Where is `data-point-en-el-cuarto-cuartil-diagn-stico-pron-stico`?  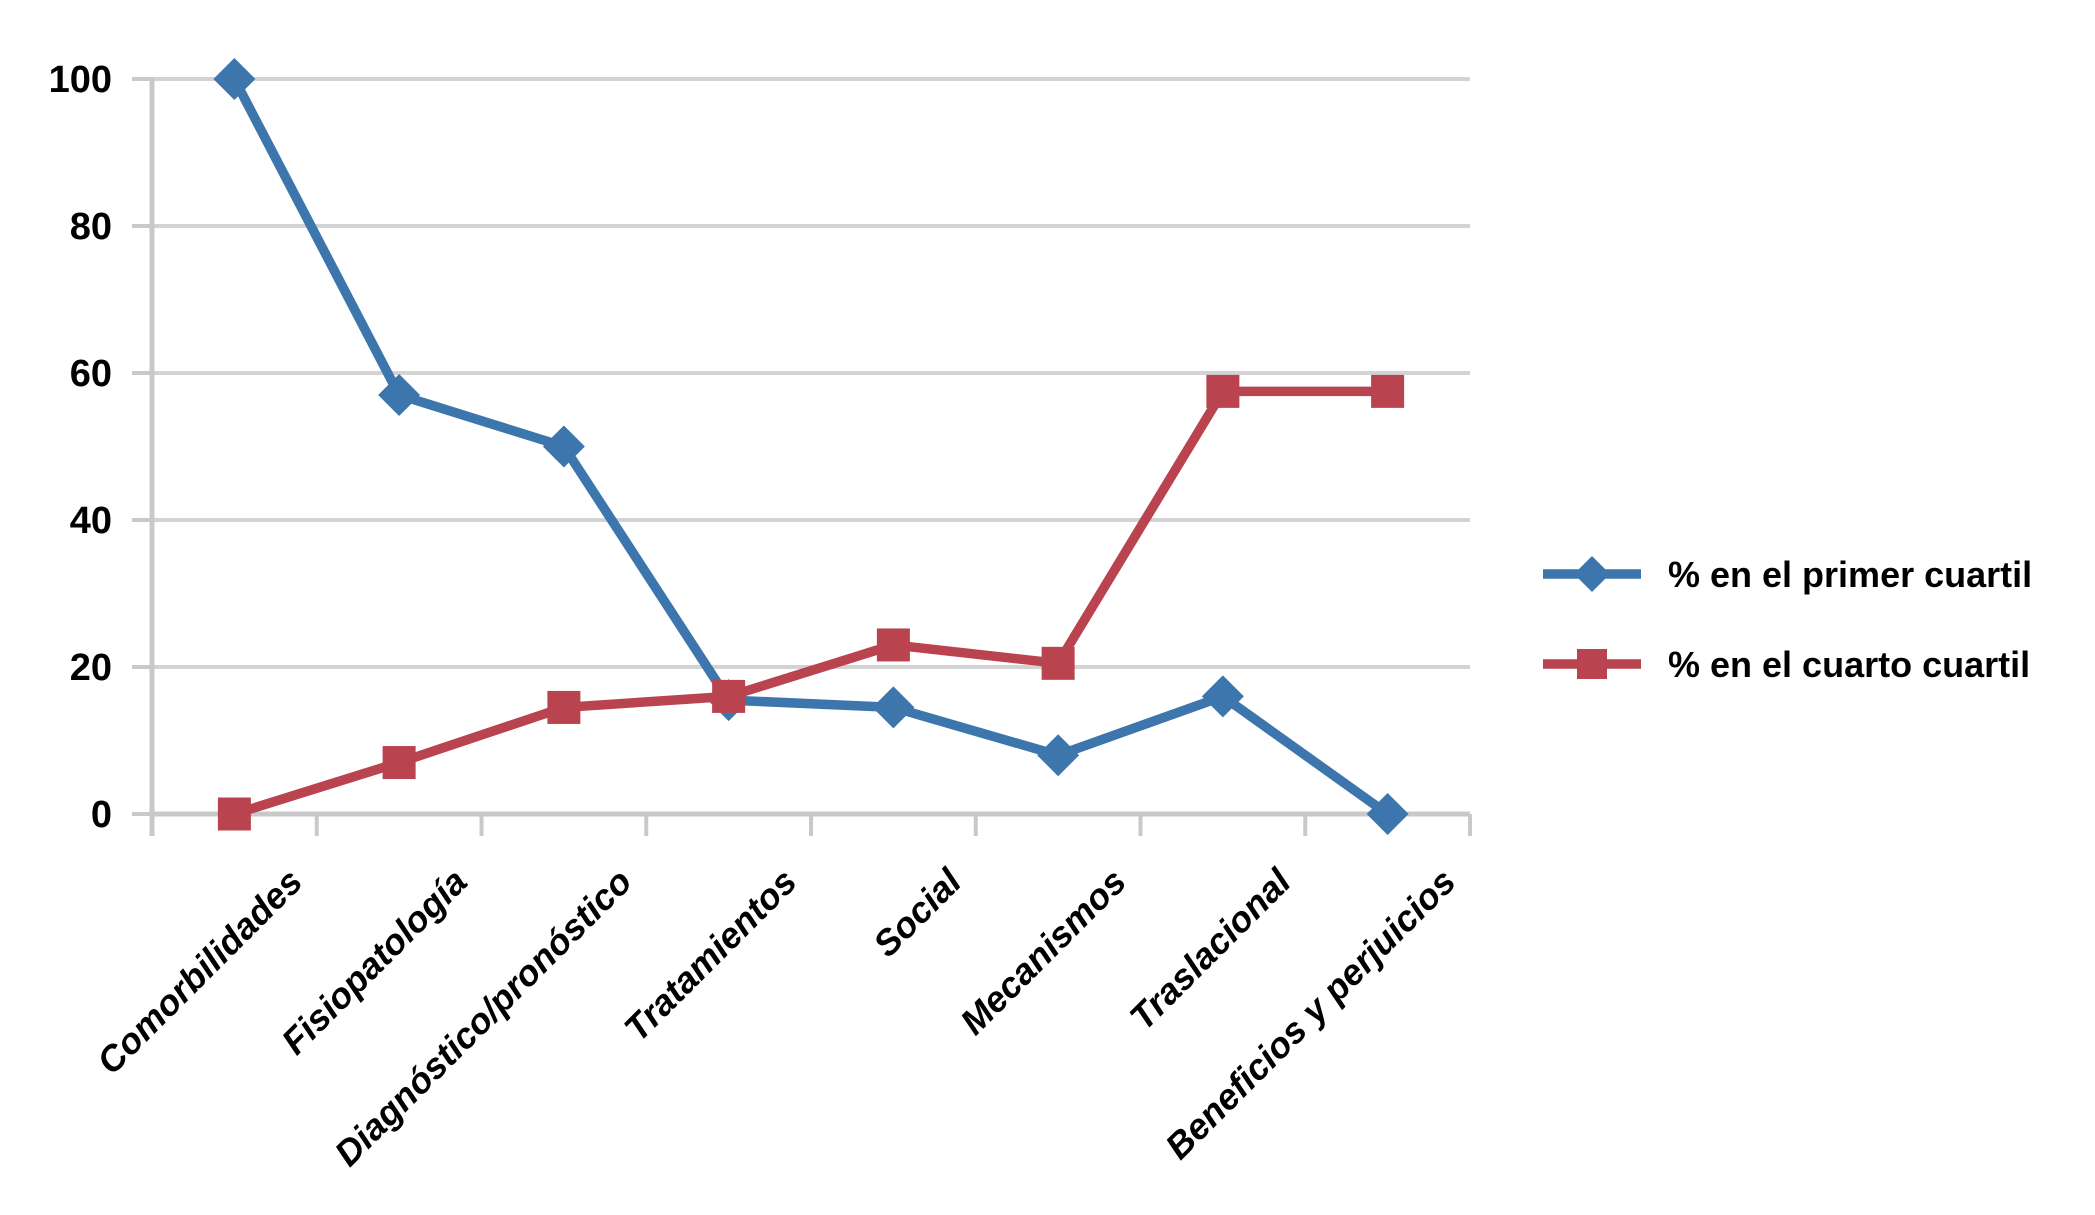
data-point-en-el-cuarto-cuartil-diagn-stico-pron-stico is located at coordinates (564, 707).